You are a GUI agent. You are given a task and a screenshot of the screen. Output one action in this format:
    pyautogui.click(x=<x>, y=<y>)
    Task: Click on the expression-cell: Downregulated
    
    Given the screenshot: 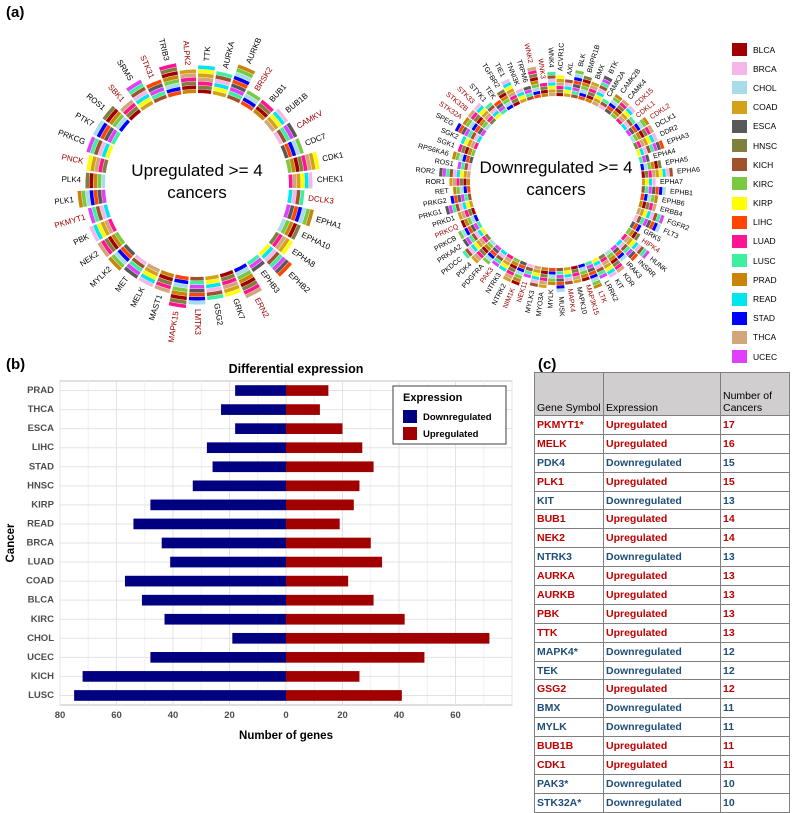 What is the action you would take?
    pyautogui.click(x=662, y=462)
    